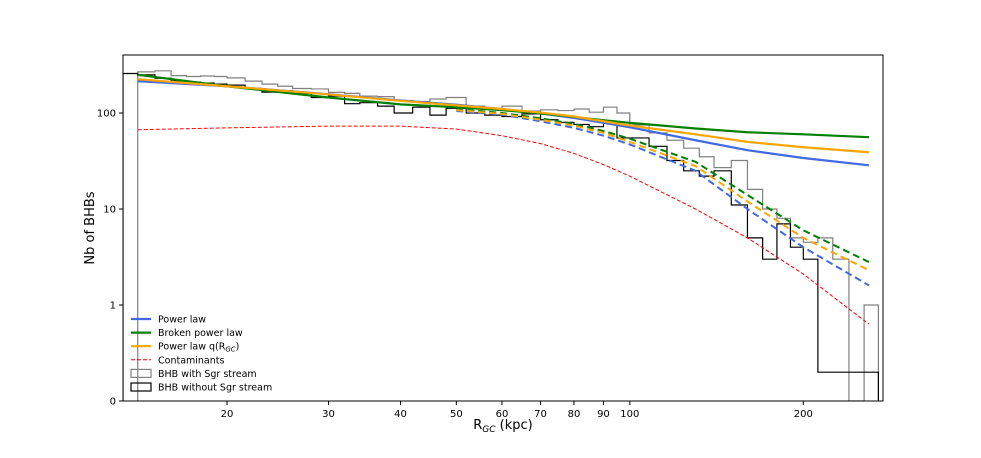  I want to click on x-axis-label: RGC (kpc), so click(503, 426).